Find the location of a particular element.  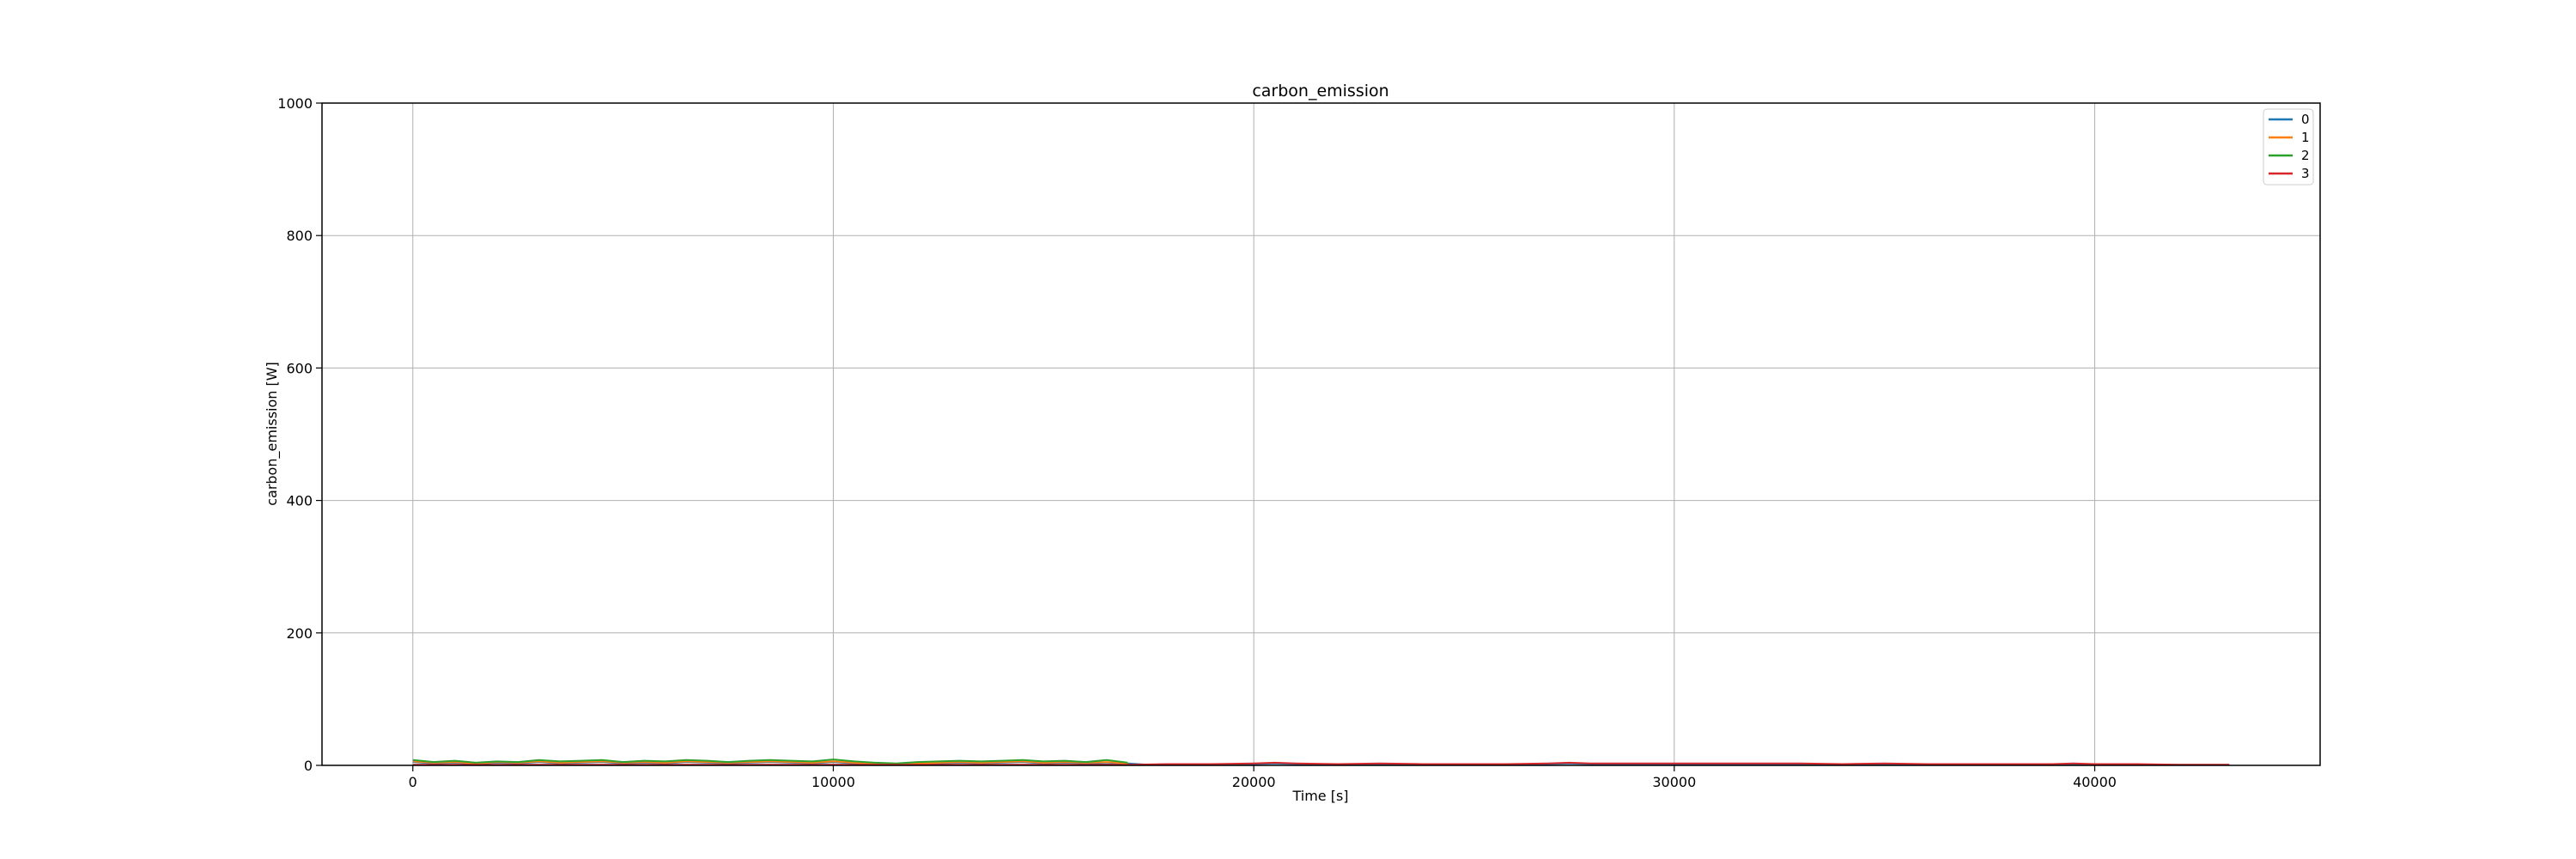

x-tick-label: 30000 is located at coordinates (1674, 782).